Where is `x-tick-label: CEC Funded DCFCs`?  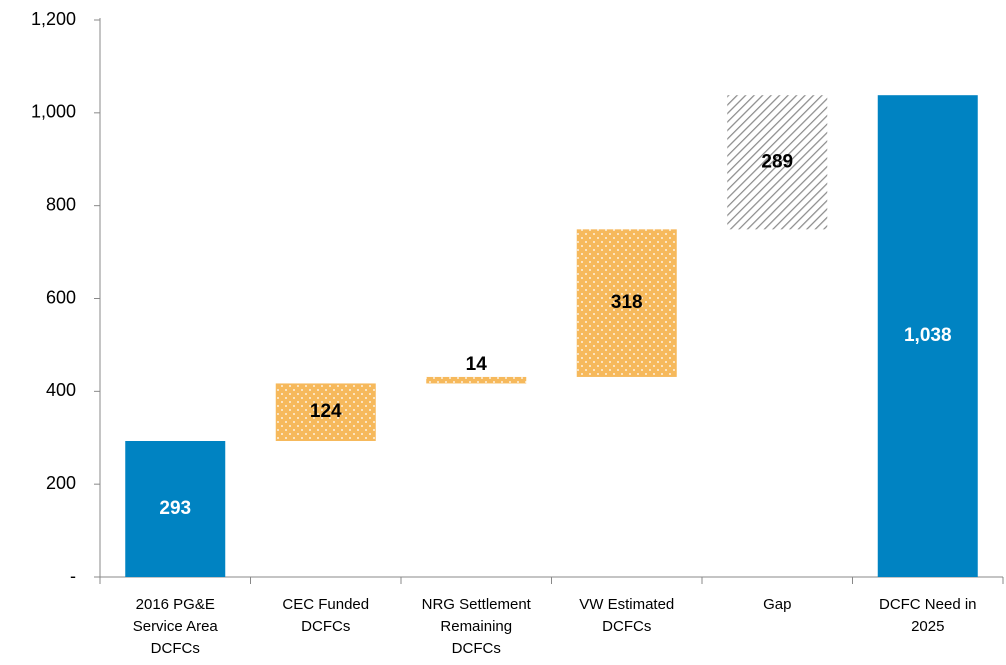 x-tick-label: CEC Funded DCFCs is located at coordinates (325, 615).